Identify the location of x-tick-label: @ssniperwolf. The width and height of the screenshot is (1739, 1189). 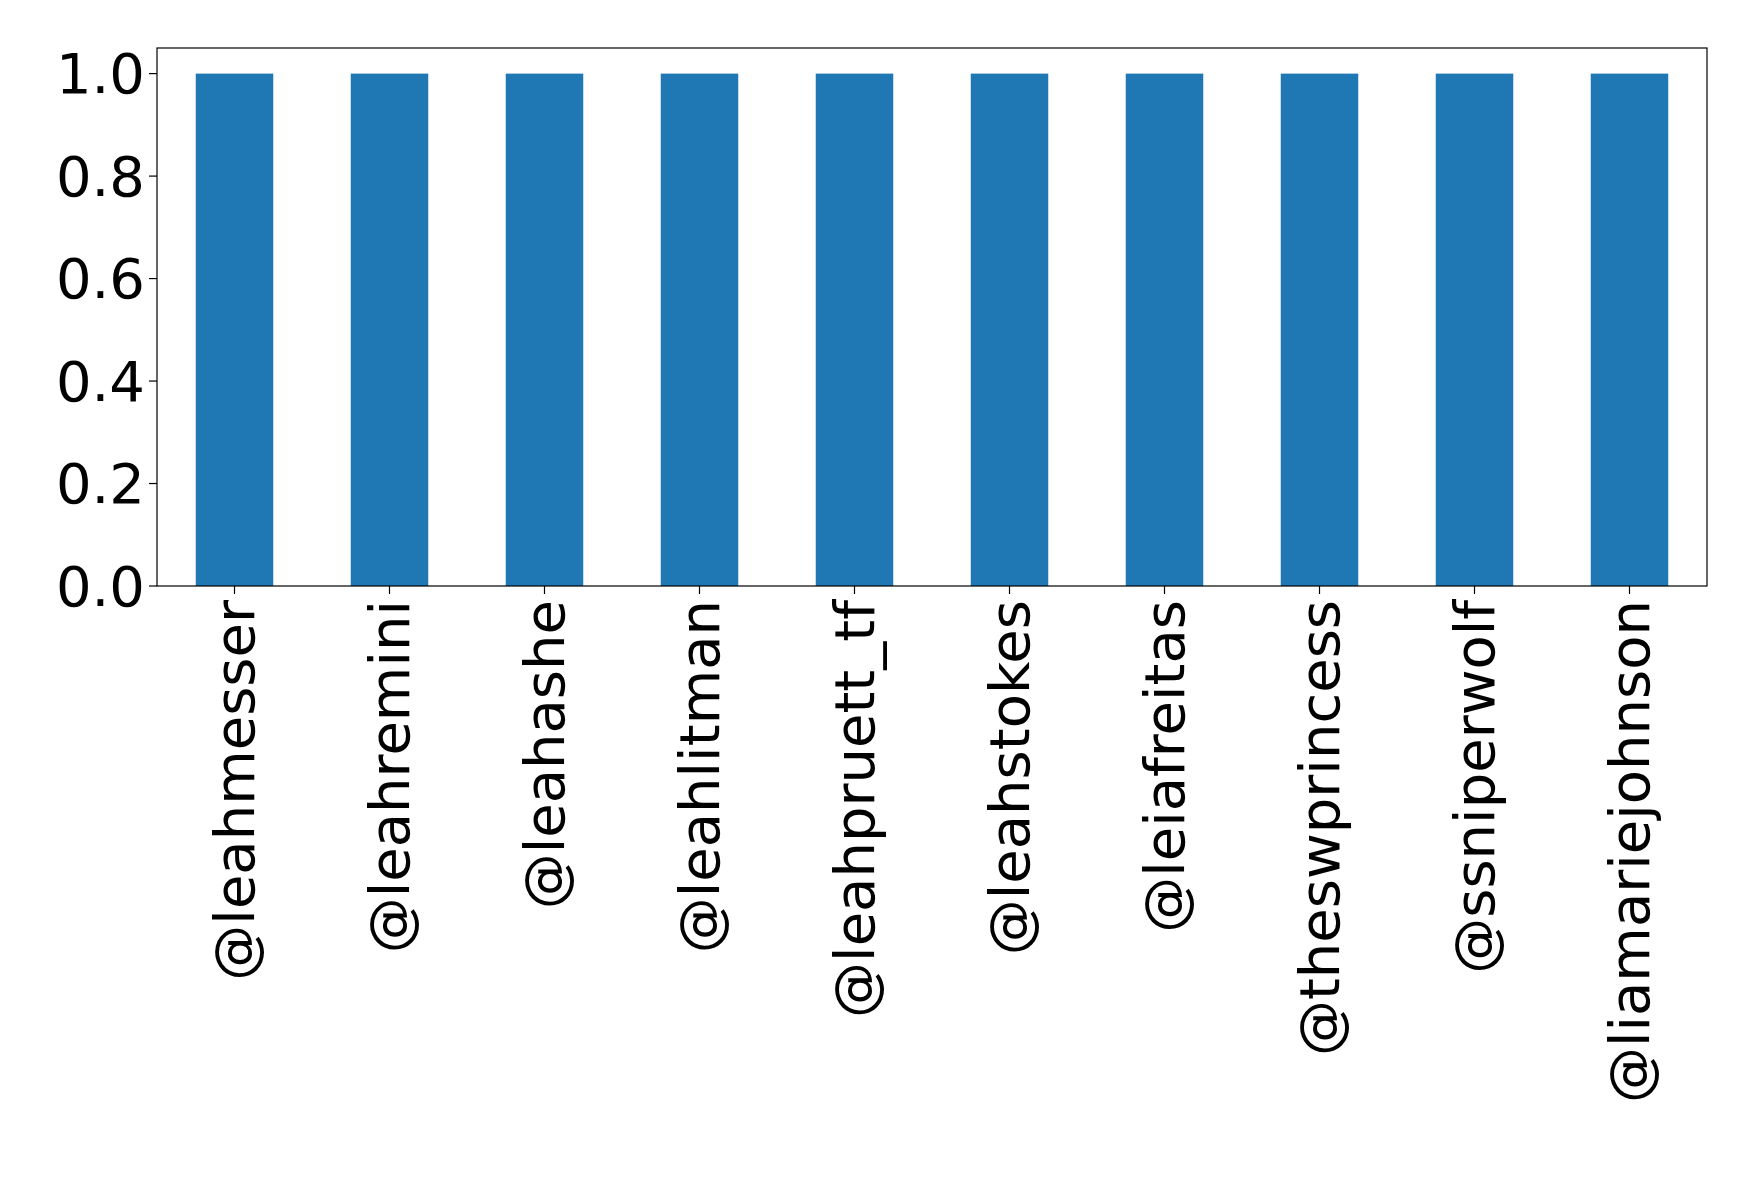
(1475, 786).